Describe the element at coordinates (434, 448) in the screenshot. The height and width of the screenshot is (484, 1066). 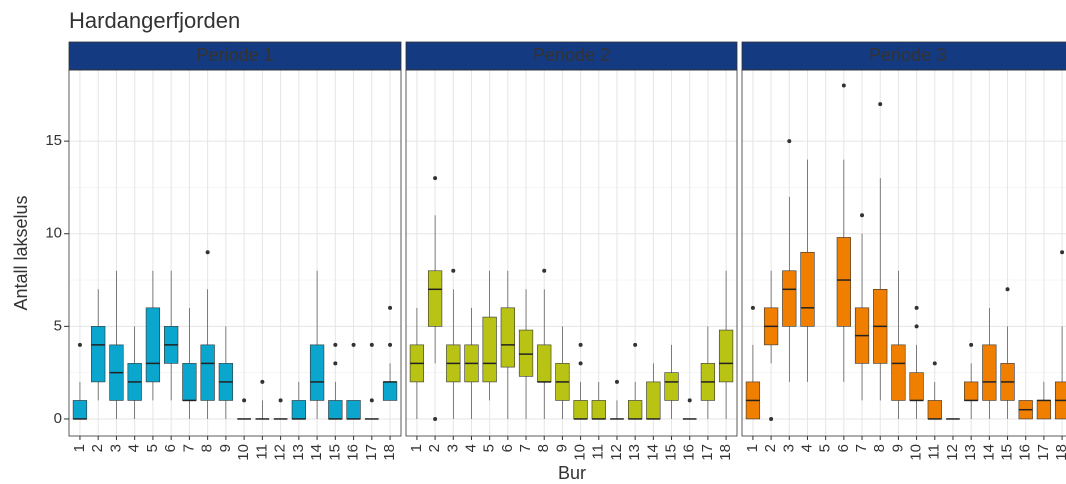
I see `x-tick-label: 2` at that location.